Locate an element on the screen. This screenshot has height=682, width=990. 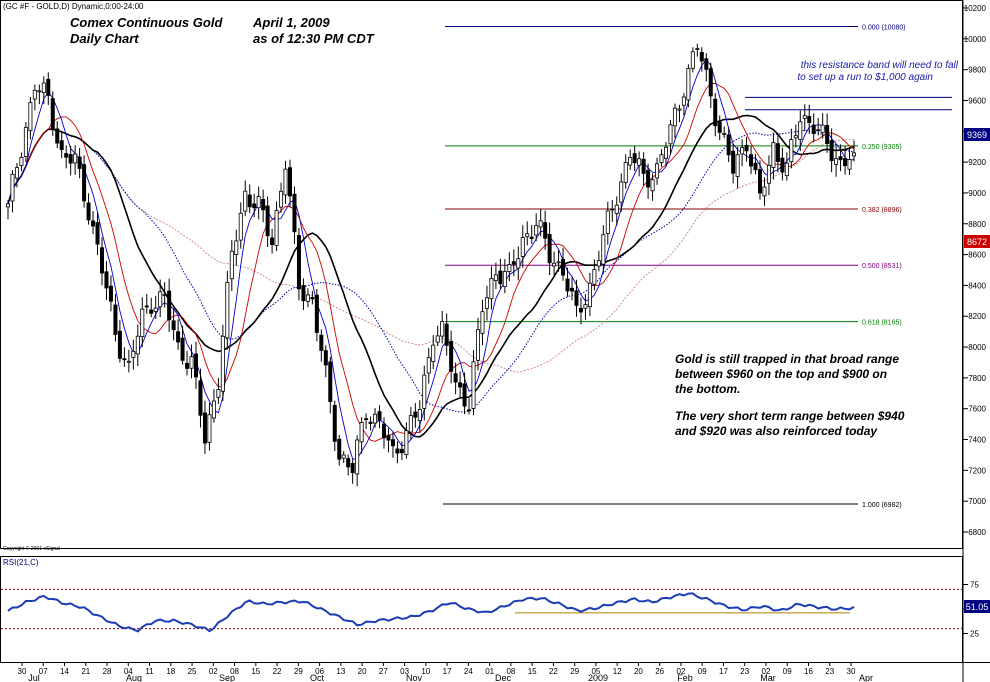
price-tick-label: 8200 is located at coordinates (977, 316).